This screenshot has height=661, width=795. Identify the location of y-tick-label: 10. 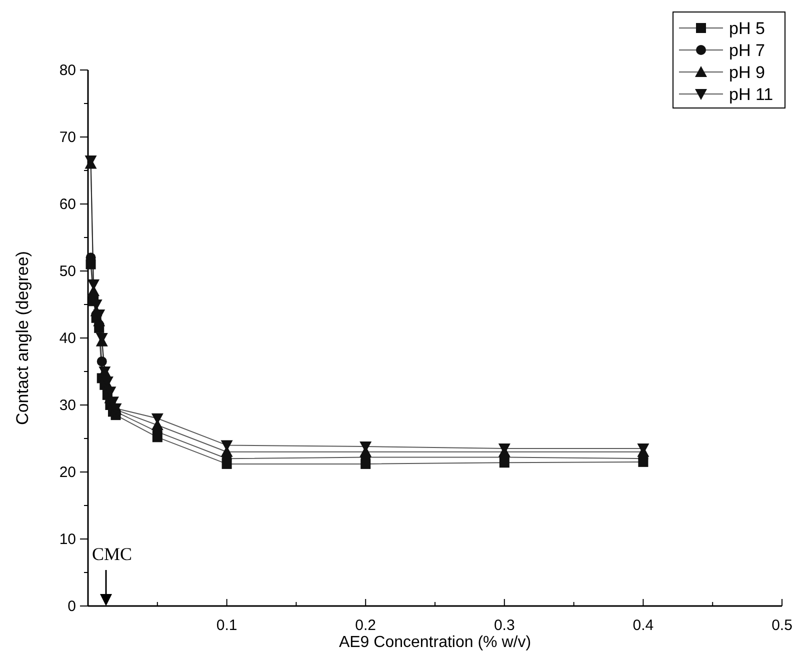
(67, 539).